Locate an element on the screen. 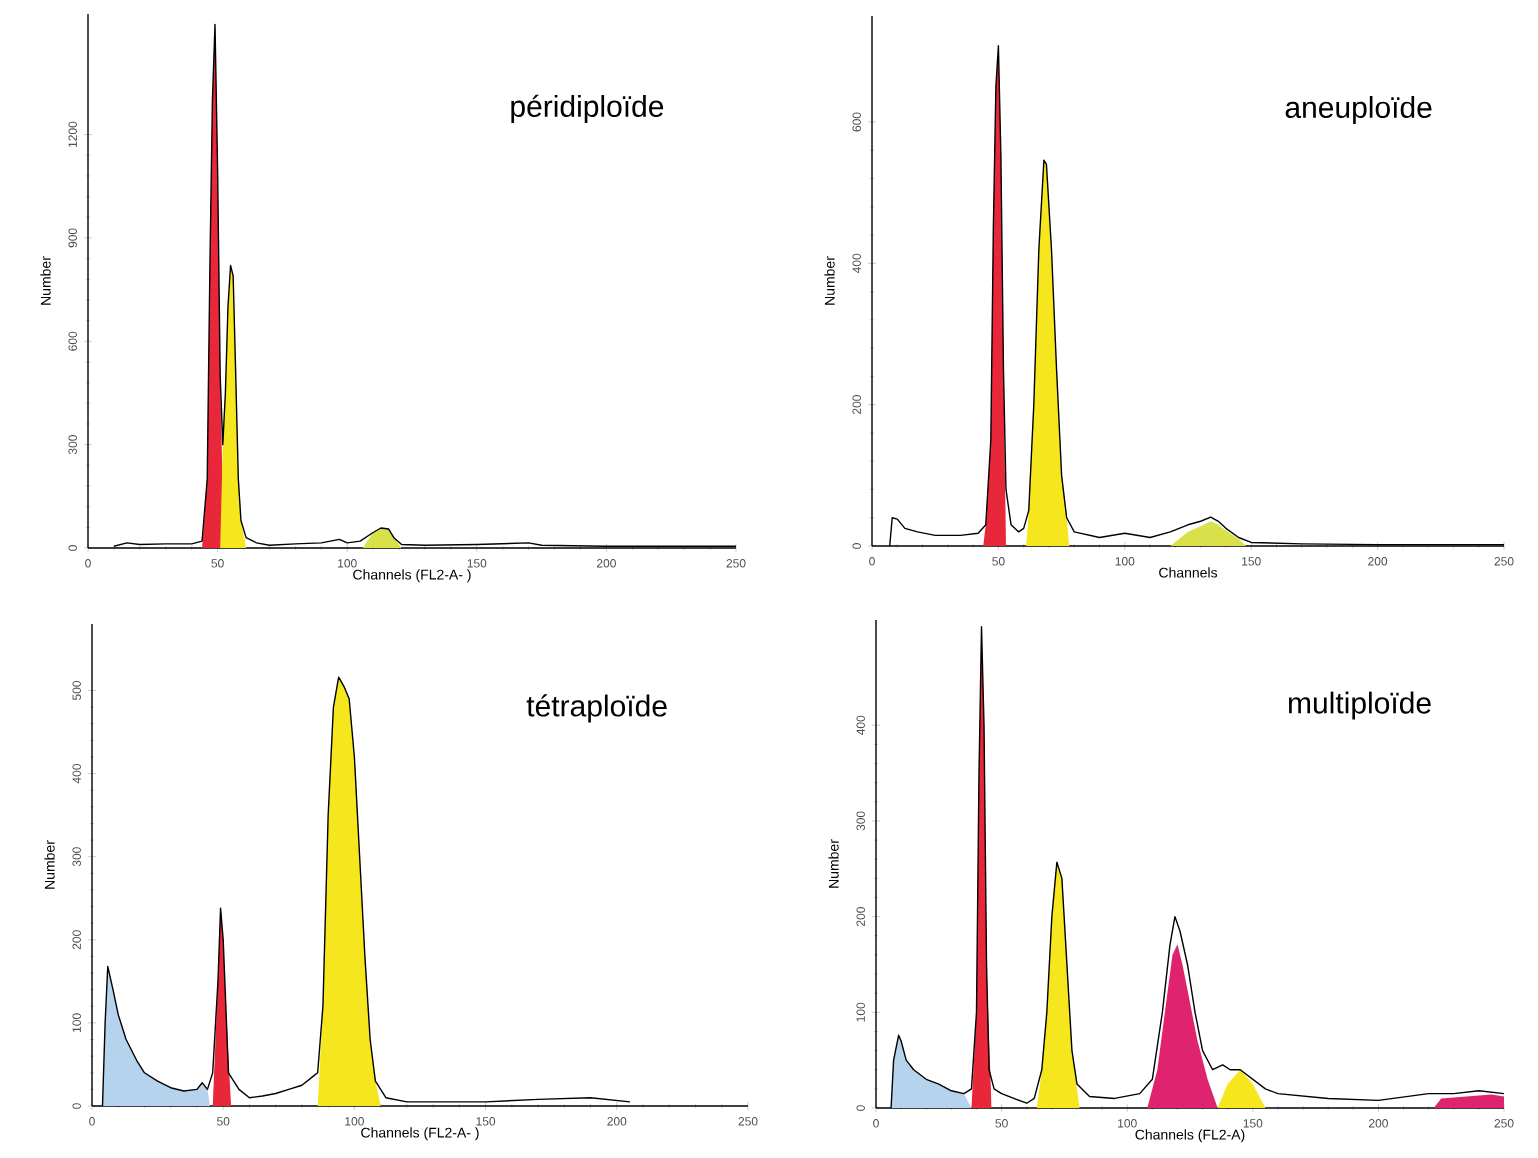  text: aneuploïde is located at coordinates (1358, 110).